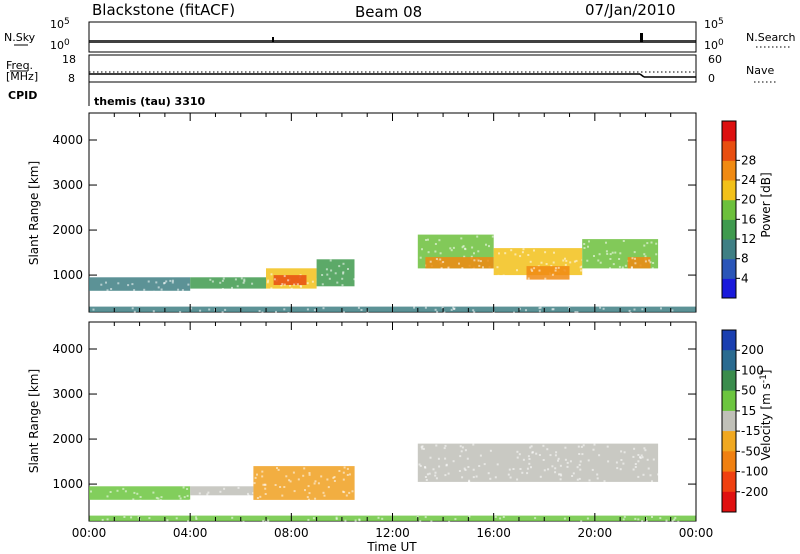  I want to click on noise-left-label: N.Sky, so click(20, 37).